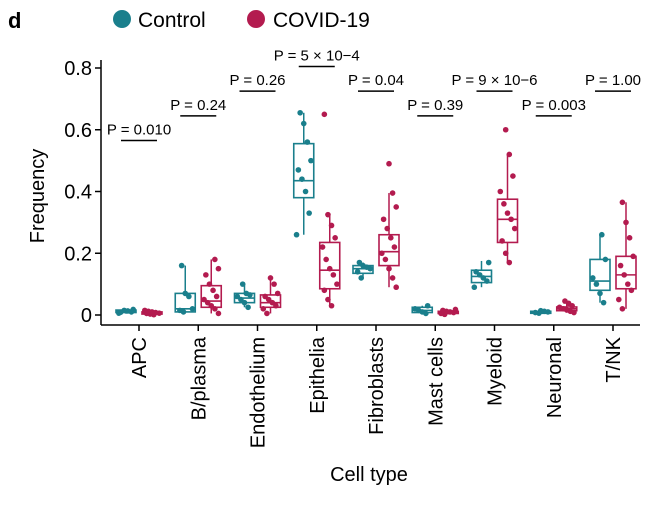  What do you see at coordinates (613, 80) in the screenshot?
I see `p-value-label: P = 1.00` at bounding box center [613, 80].